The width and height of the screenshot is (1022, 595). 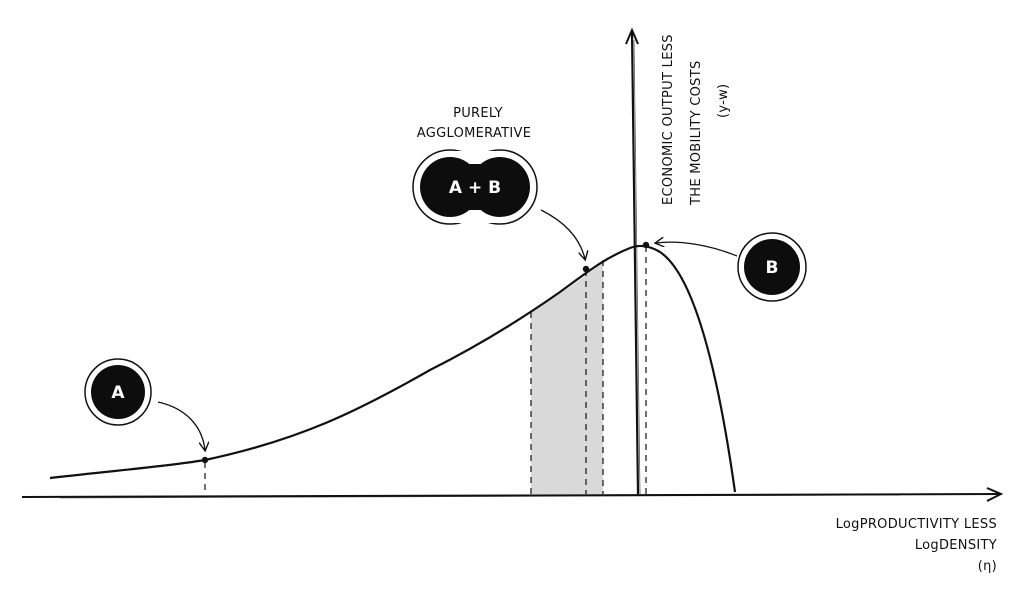 I want to click on region-label-line1: PURELY, so click(x=478, y=113).